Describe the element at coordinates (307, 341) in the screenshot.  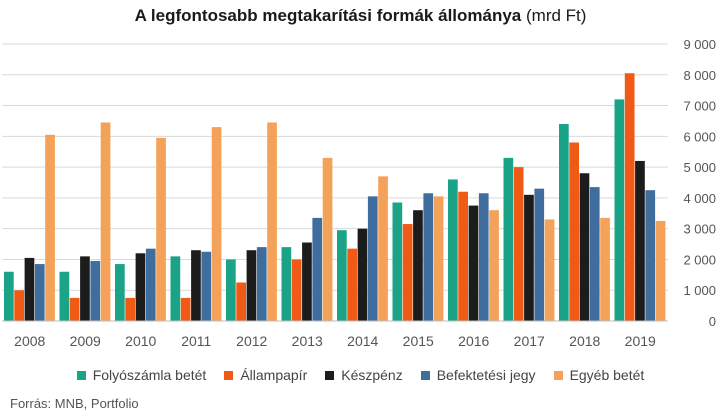
I see `x-tick-label: 2013` at that location.